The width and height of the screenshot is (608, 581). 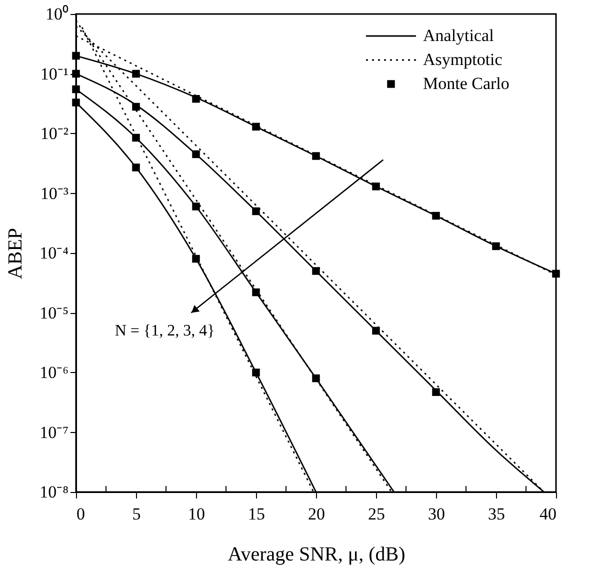 I want to click on x-tick-label: 15, so click(x=256, y=514).